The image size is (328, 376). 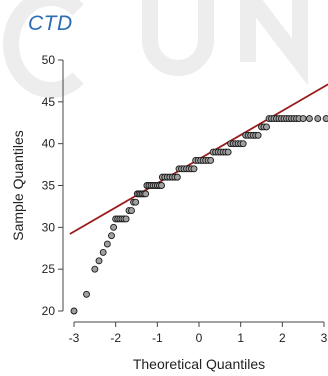 What do you see at coordinates (240, 338) in the screenshot?
I see `x-tick-label: 1` at bounding box center [240, 338].